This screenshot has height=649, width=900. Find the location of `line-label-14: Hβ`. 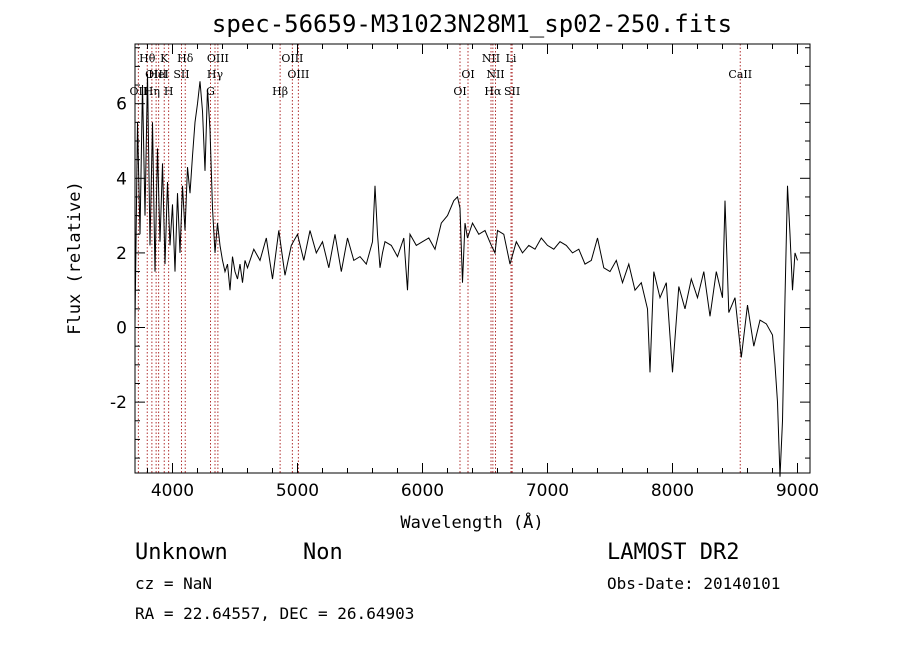

line-label-14: Hβ is located at coordinates (280, 91).